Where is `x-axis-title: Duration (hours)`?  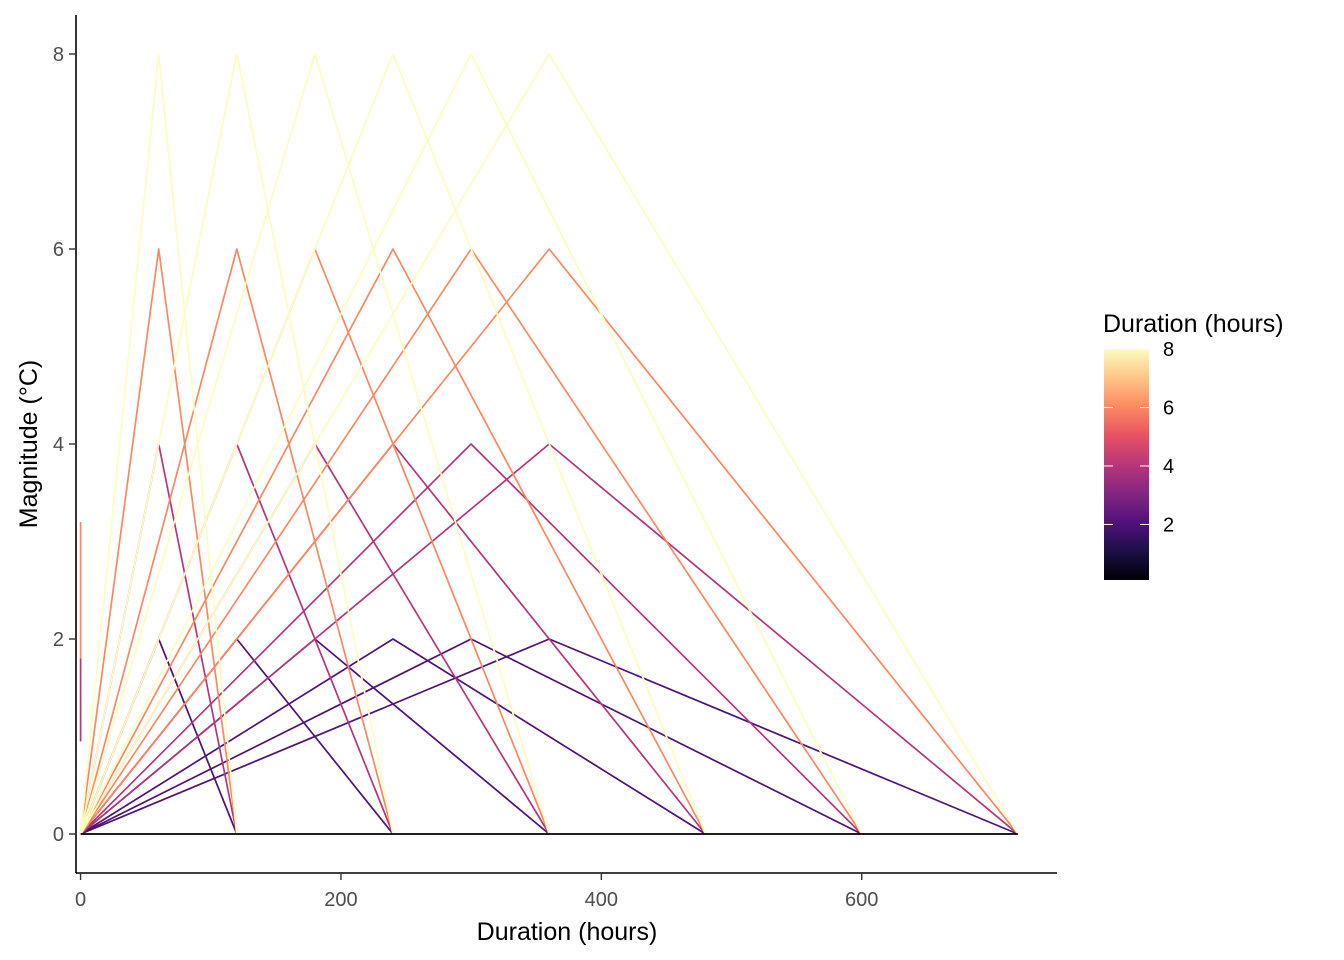 x-axis-title: Duration (hours) is located at coordinates (567, 932).